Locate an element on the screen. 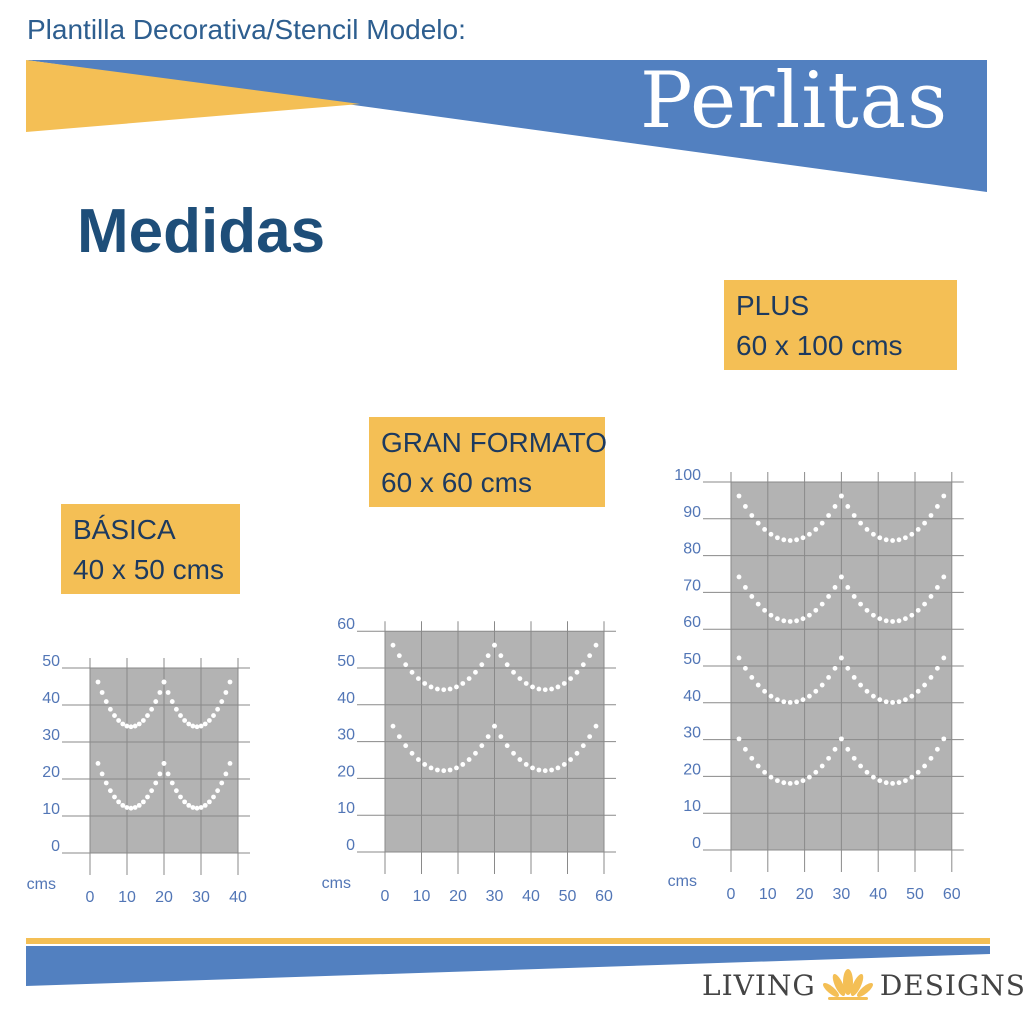 The image size is (1024, 1024). size-dims: 60 x 60 cms is located at coordinates (456, 482).